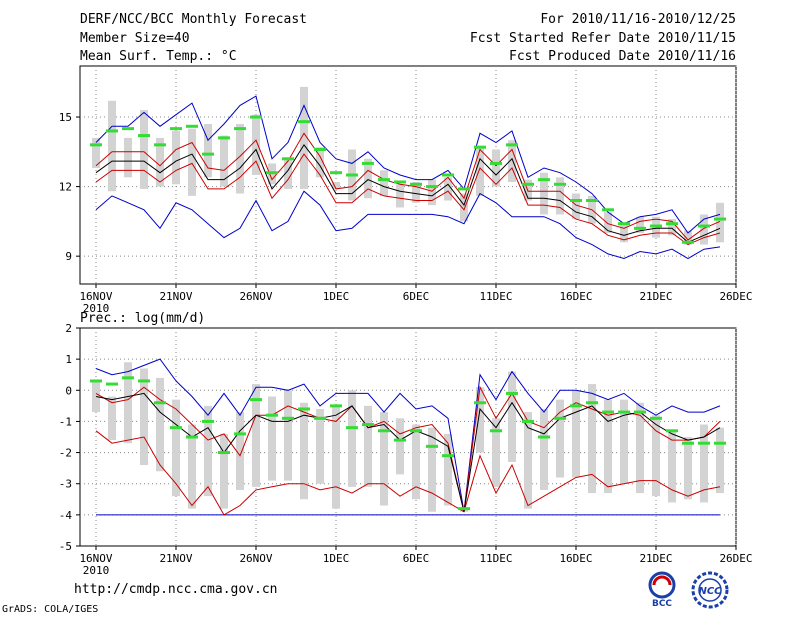 Image resolution: width=800 pixels, height=618 pixels. What do you see at coordinates (655, 296) in the screenshot?
I see `x-tick-label: 21DEC` at bounding box center [655, 296].